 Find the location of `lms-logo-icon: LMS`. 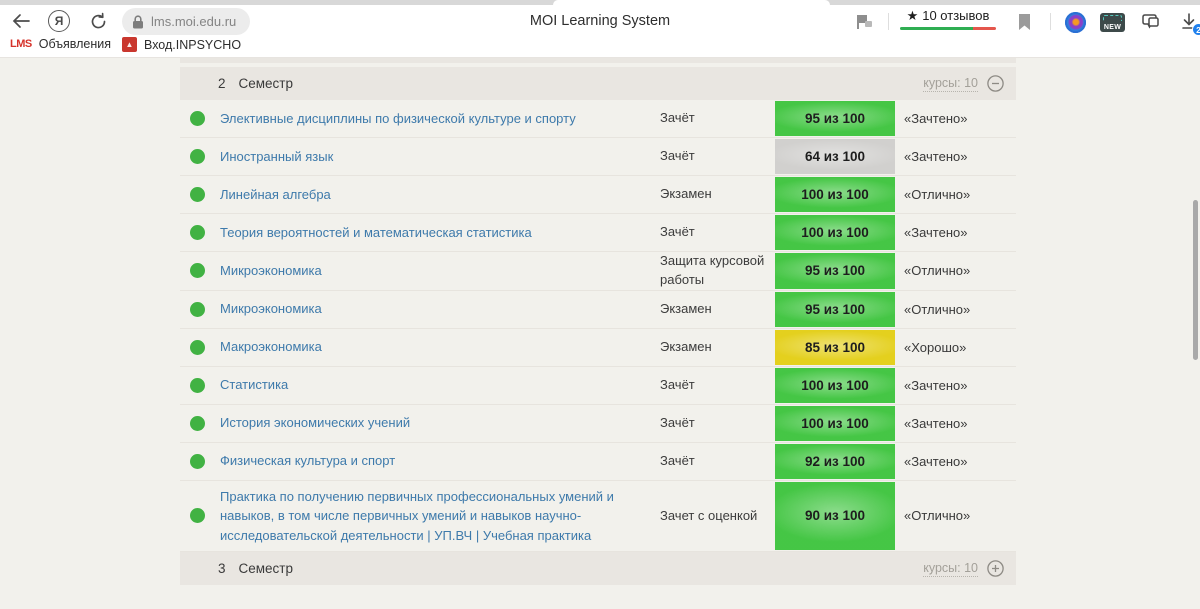

lms-logo-icon: LMS is located at coordinates (21, 44).